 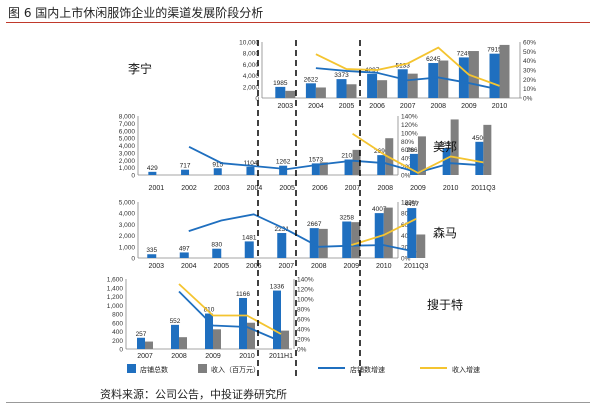 What do you see at coordinates (282, 229) in the screenshot?
I see `store-data-label: 2231` at bounding box center [282, 229].